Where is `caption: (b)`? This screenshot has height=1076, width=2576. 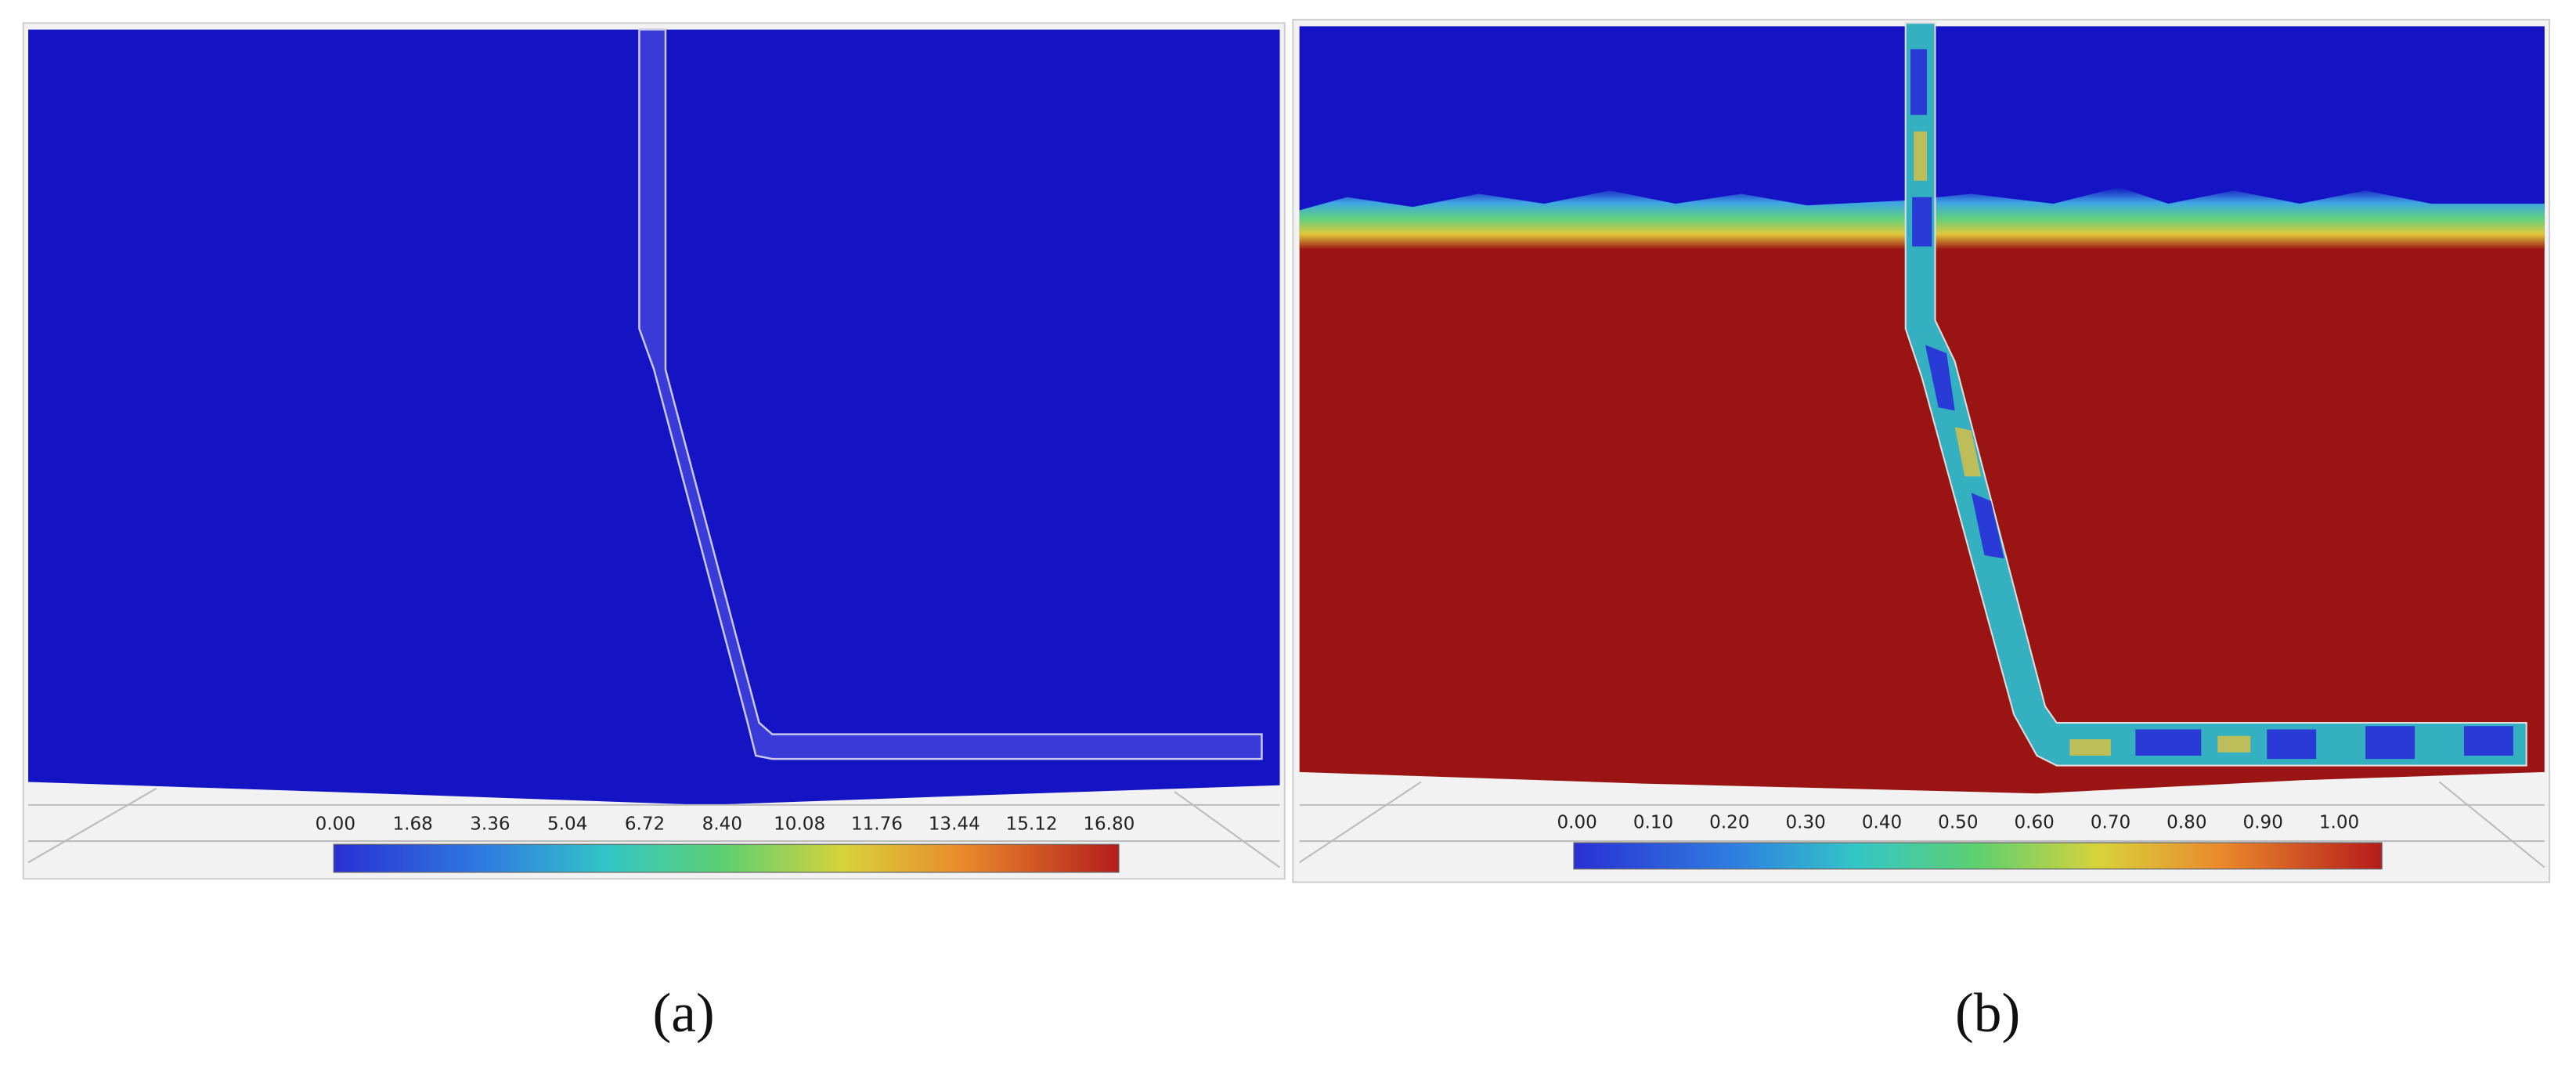 caption: (b) is located at coordinates (1987, 1013).